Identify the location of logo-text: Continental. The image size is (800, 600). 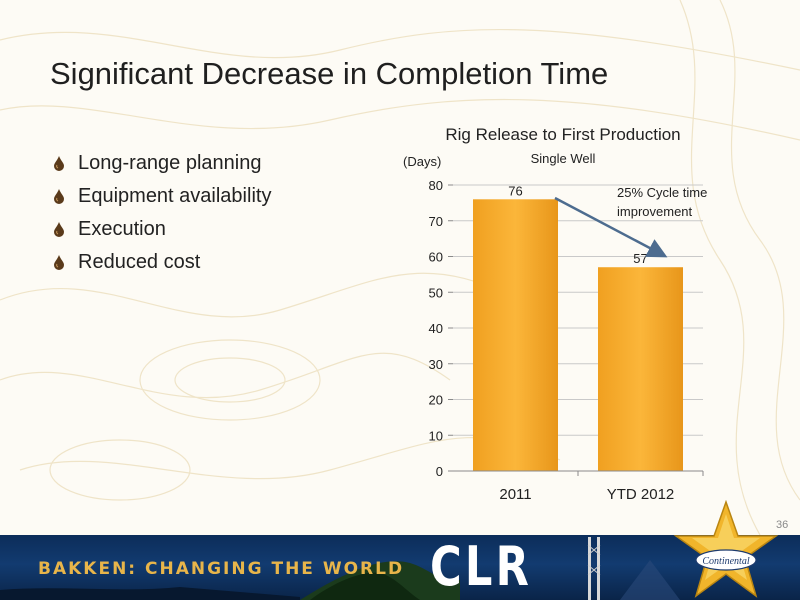
(725, 561).